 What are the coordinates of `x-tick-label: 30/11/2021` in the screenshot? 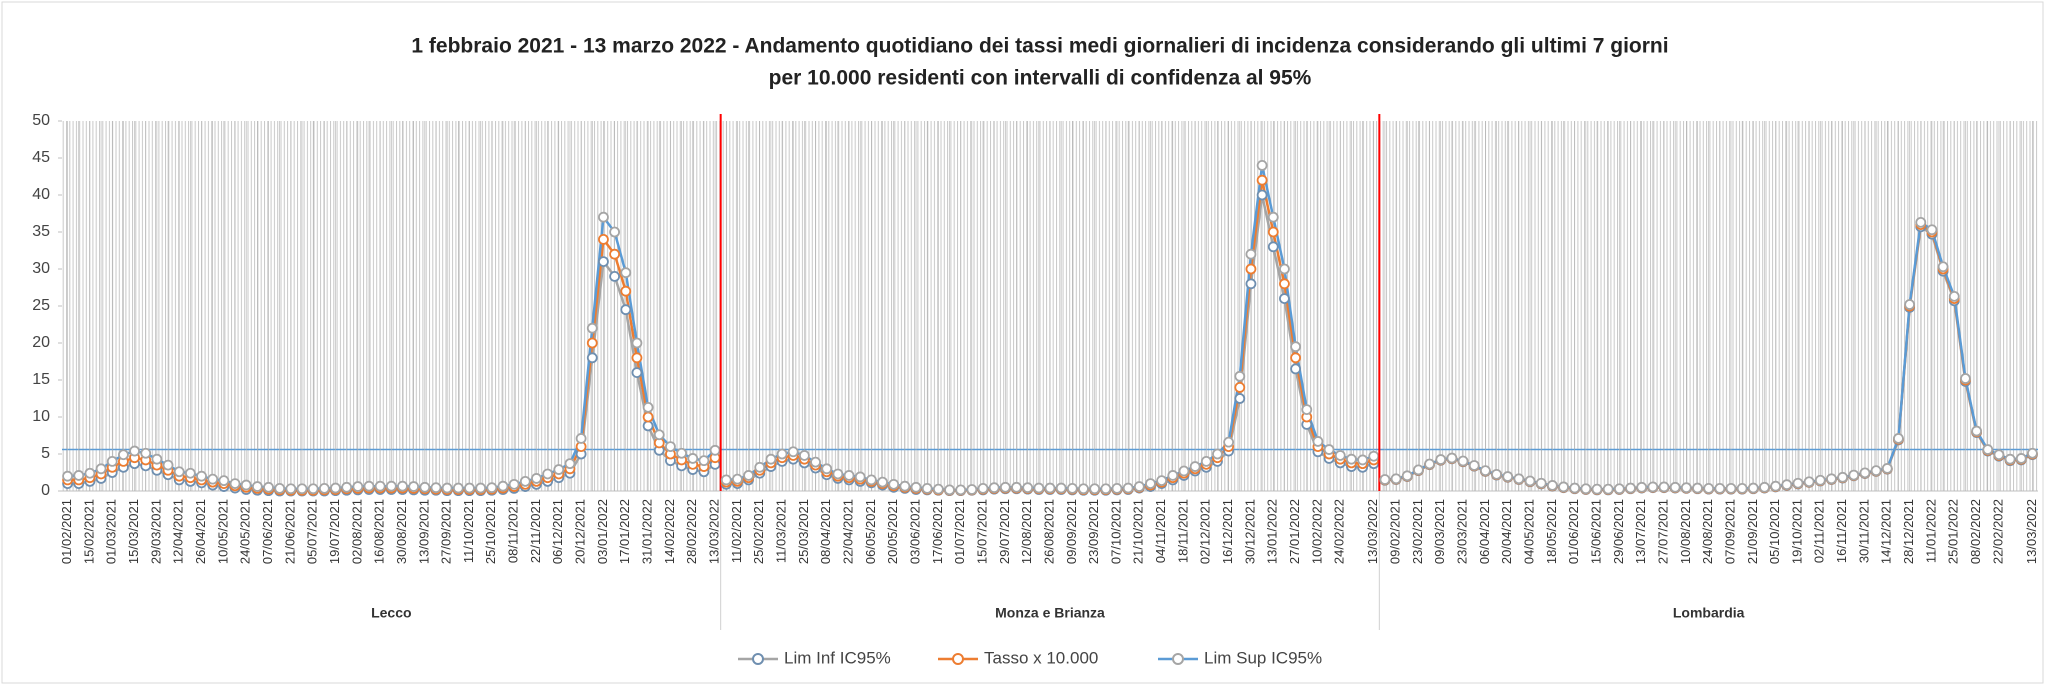 It's located at (1863, 531).